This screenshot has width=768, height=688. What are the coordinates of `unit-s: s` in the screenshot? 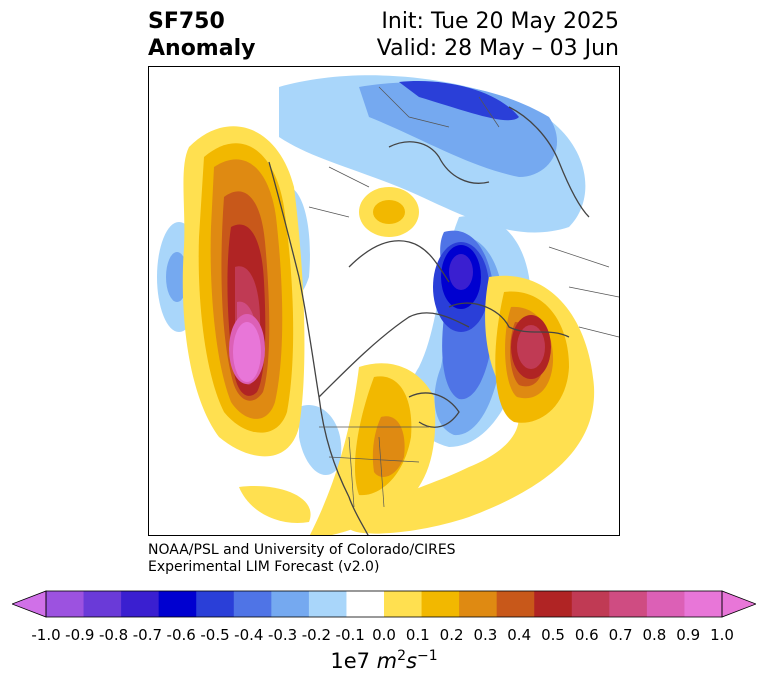 It's located at (412, 661).